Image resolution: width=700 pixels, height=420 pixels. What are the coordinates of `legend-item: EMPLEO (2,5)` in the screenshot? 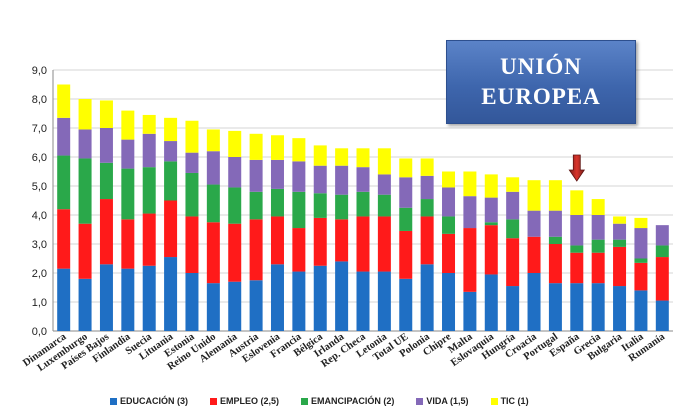 It's located at (244, 401).